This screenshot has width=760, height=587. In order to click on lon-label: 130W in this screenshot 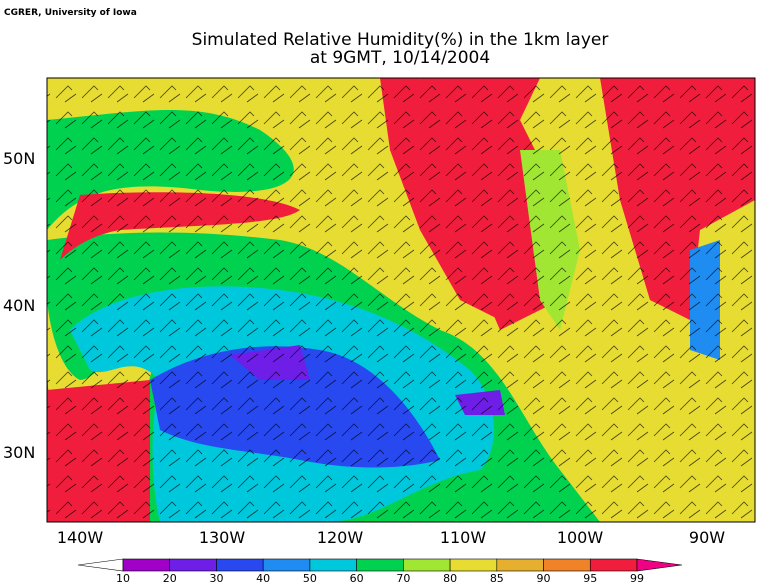, I will do `click(222, 537)`.